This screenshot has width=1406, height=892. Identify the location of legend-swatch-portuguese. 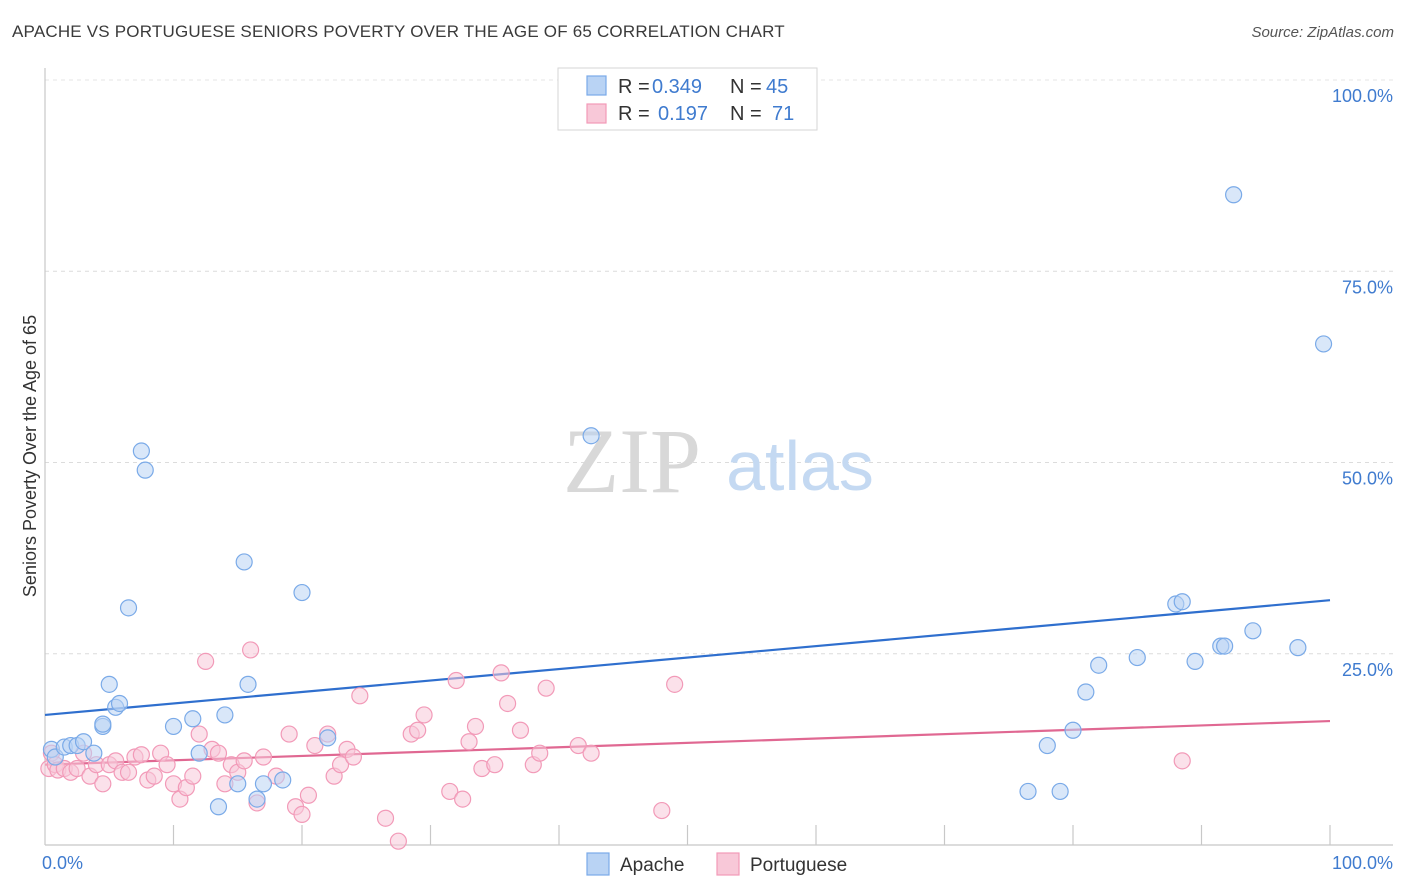
(596, 113).